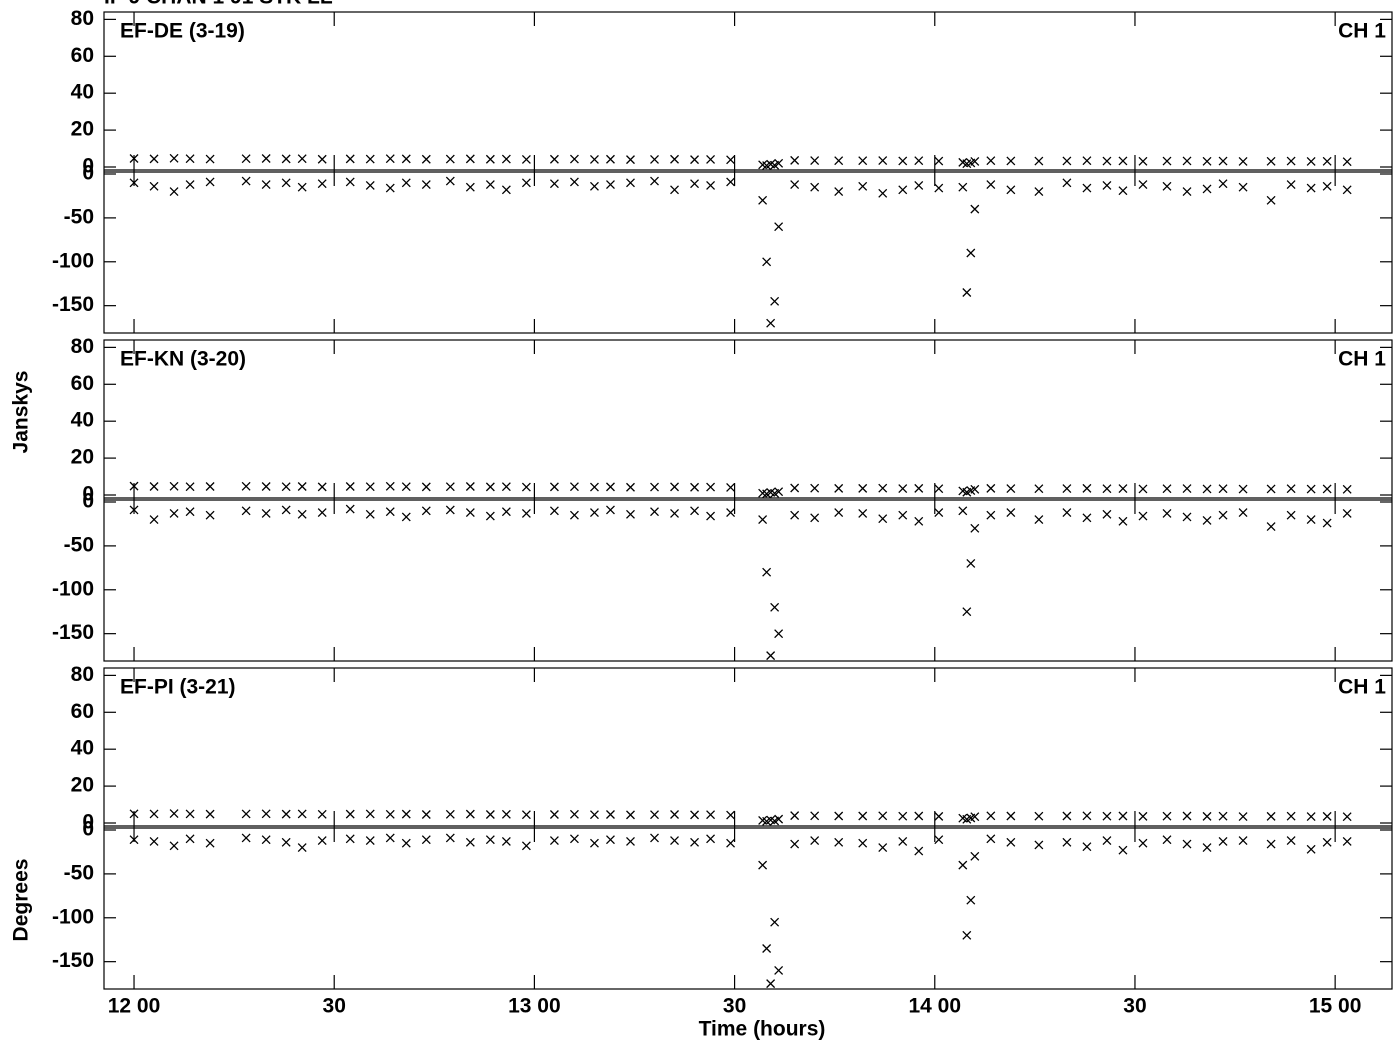 This screenshot has width=1394, height=1045. I want to click on x-tick-label: 15 00, so click(1335, 1006).